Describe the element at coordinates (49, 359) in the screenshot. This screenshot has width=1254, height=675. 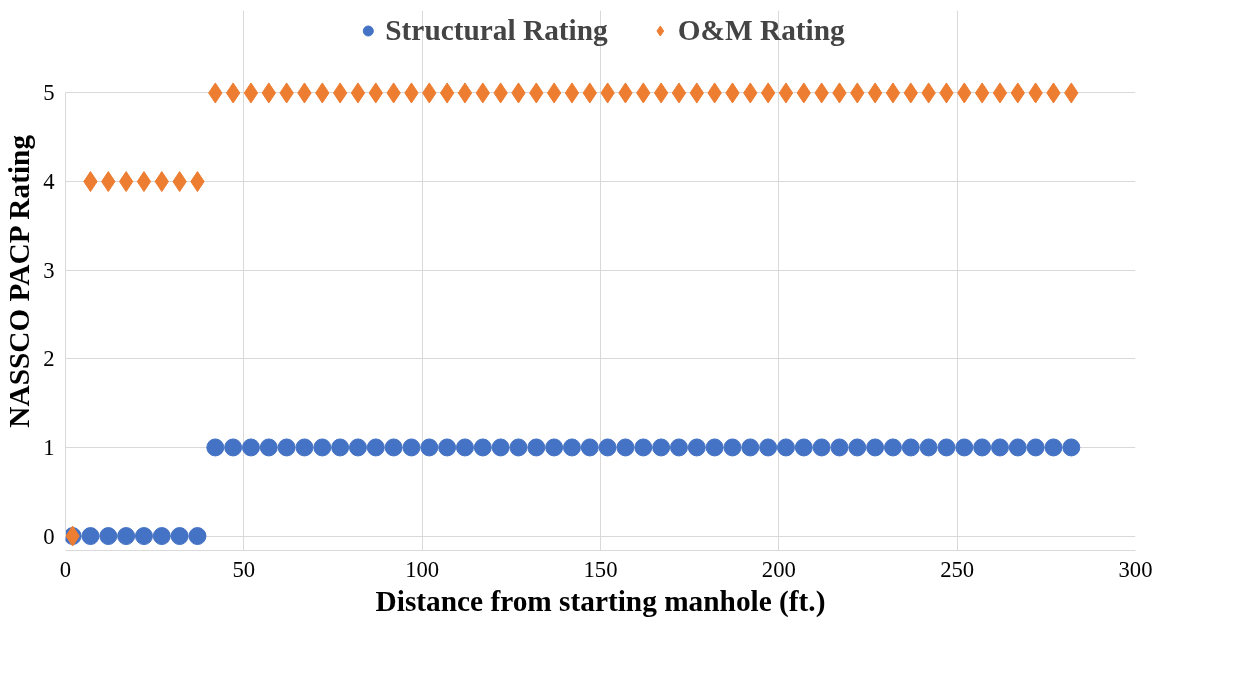
I see `y-tick-label: 2` at that location.